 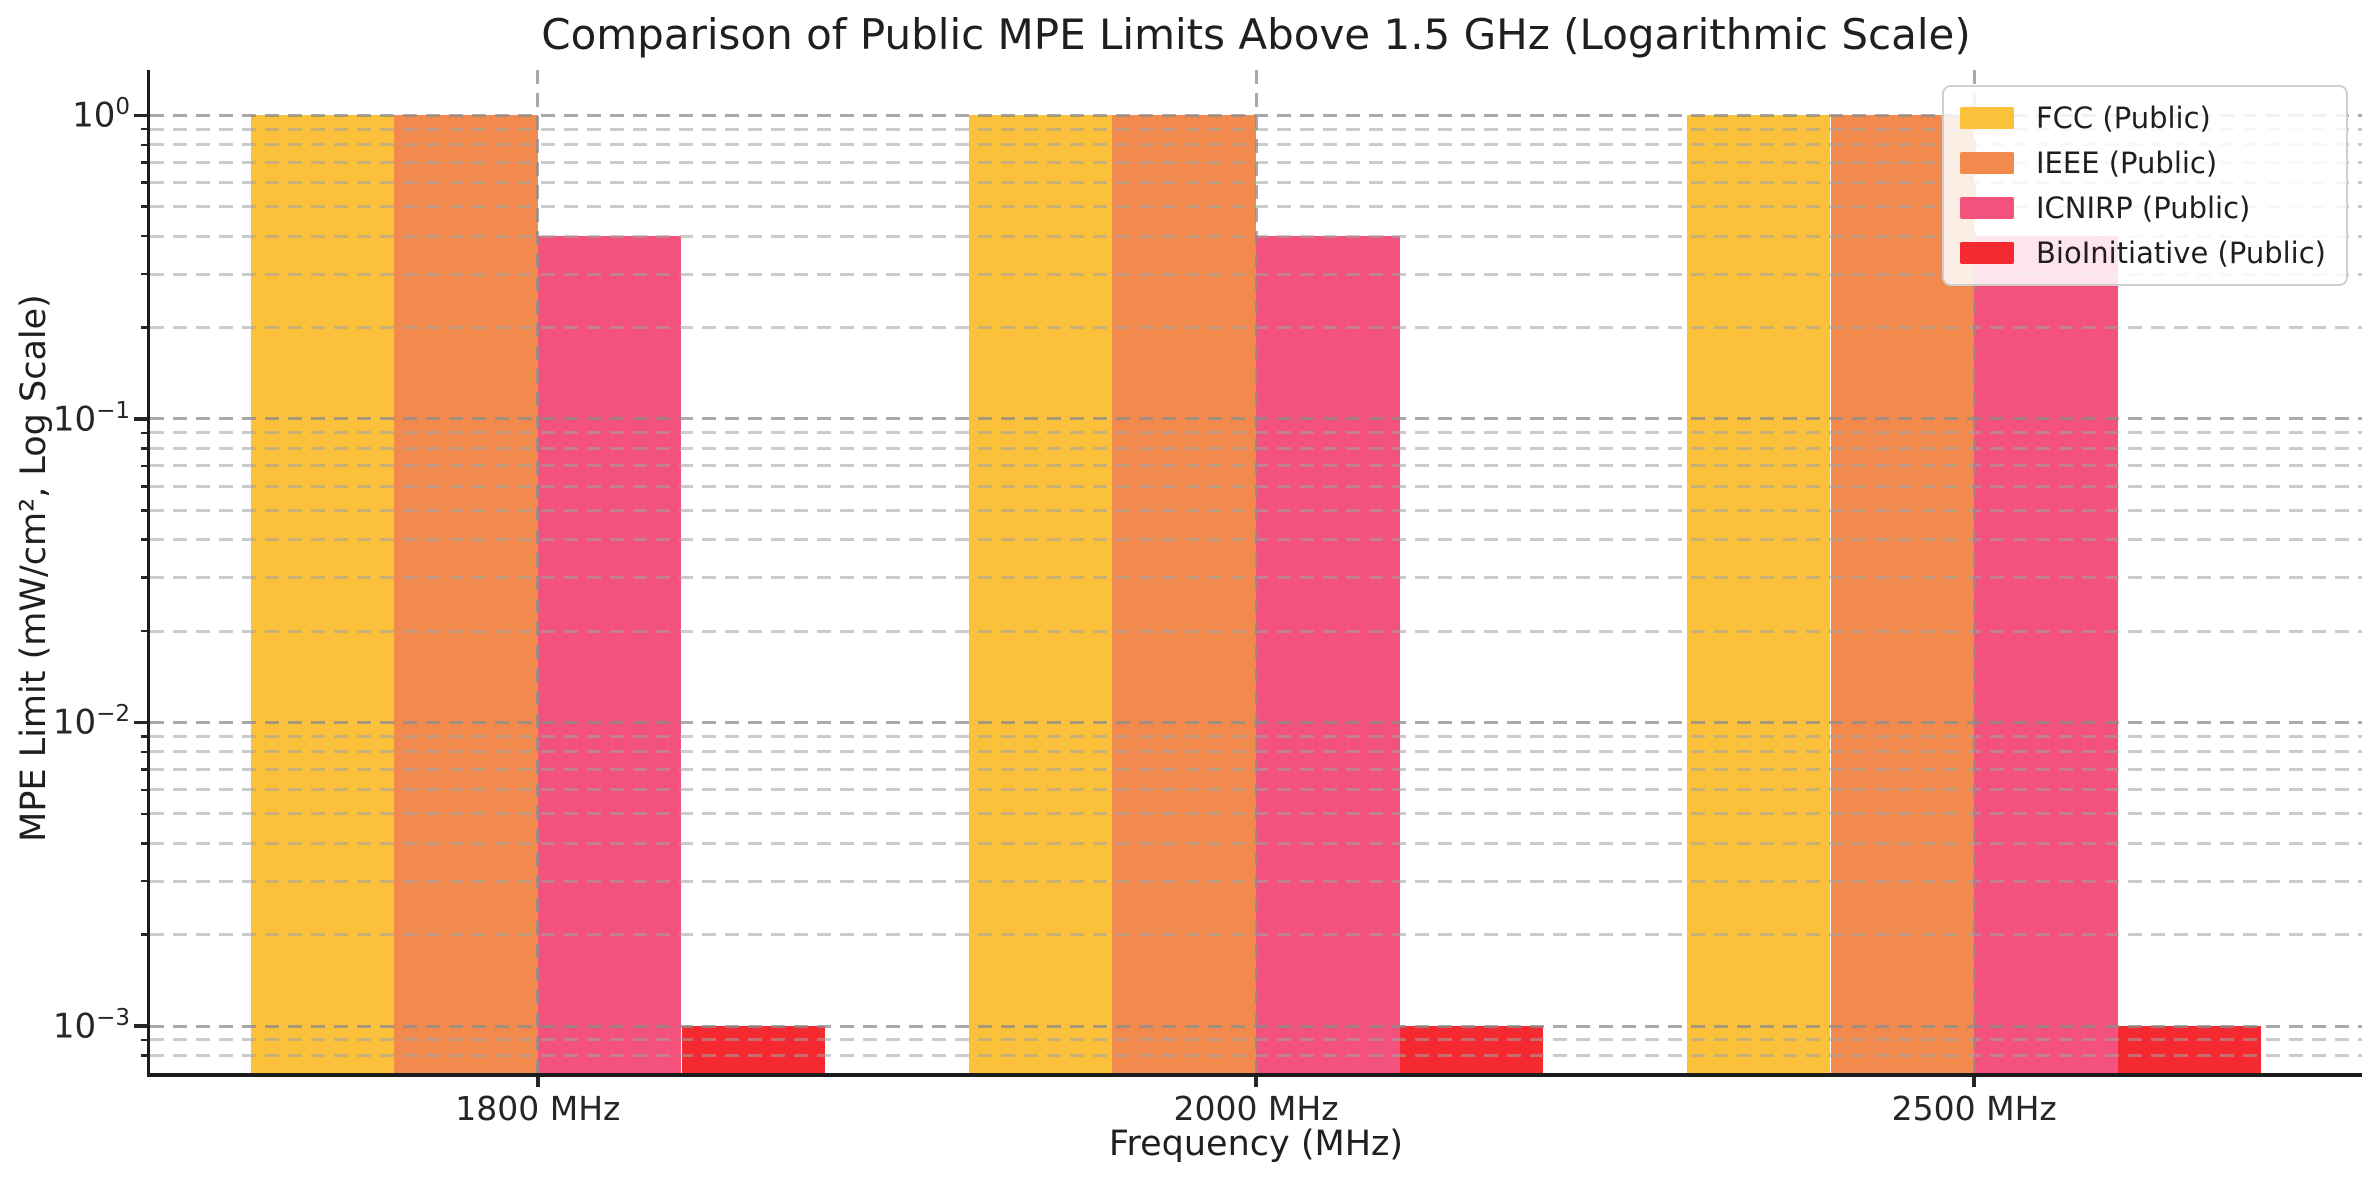 I want to click on legend-label: BioInitiative (Public), so click(x=2181, y=253).